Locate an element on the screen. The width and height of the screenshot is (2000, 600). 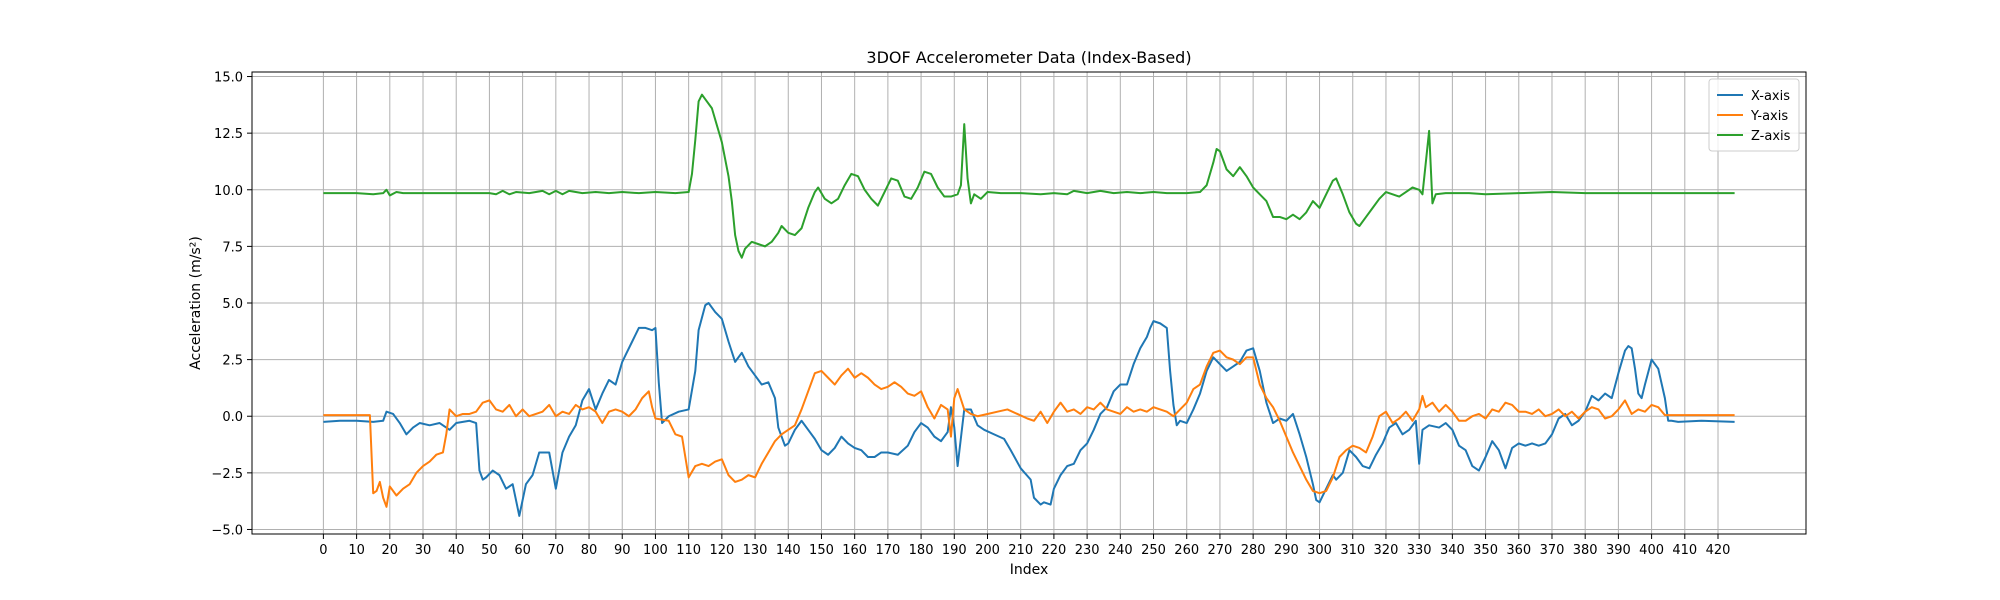
x-tick-label: 40 is located at coordinates (456, 550).